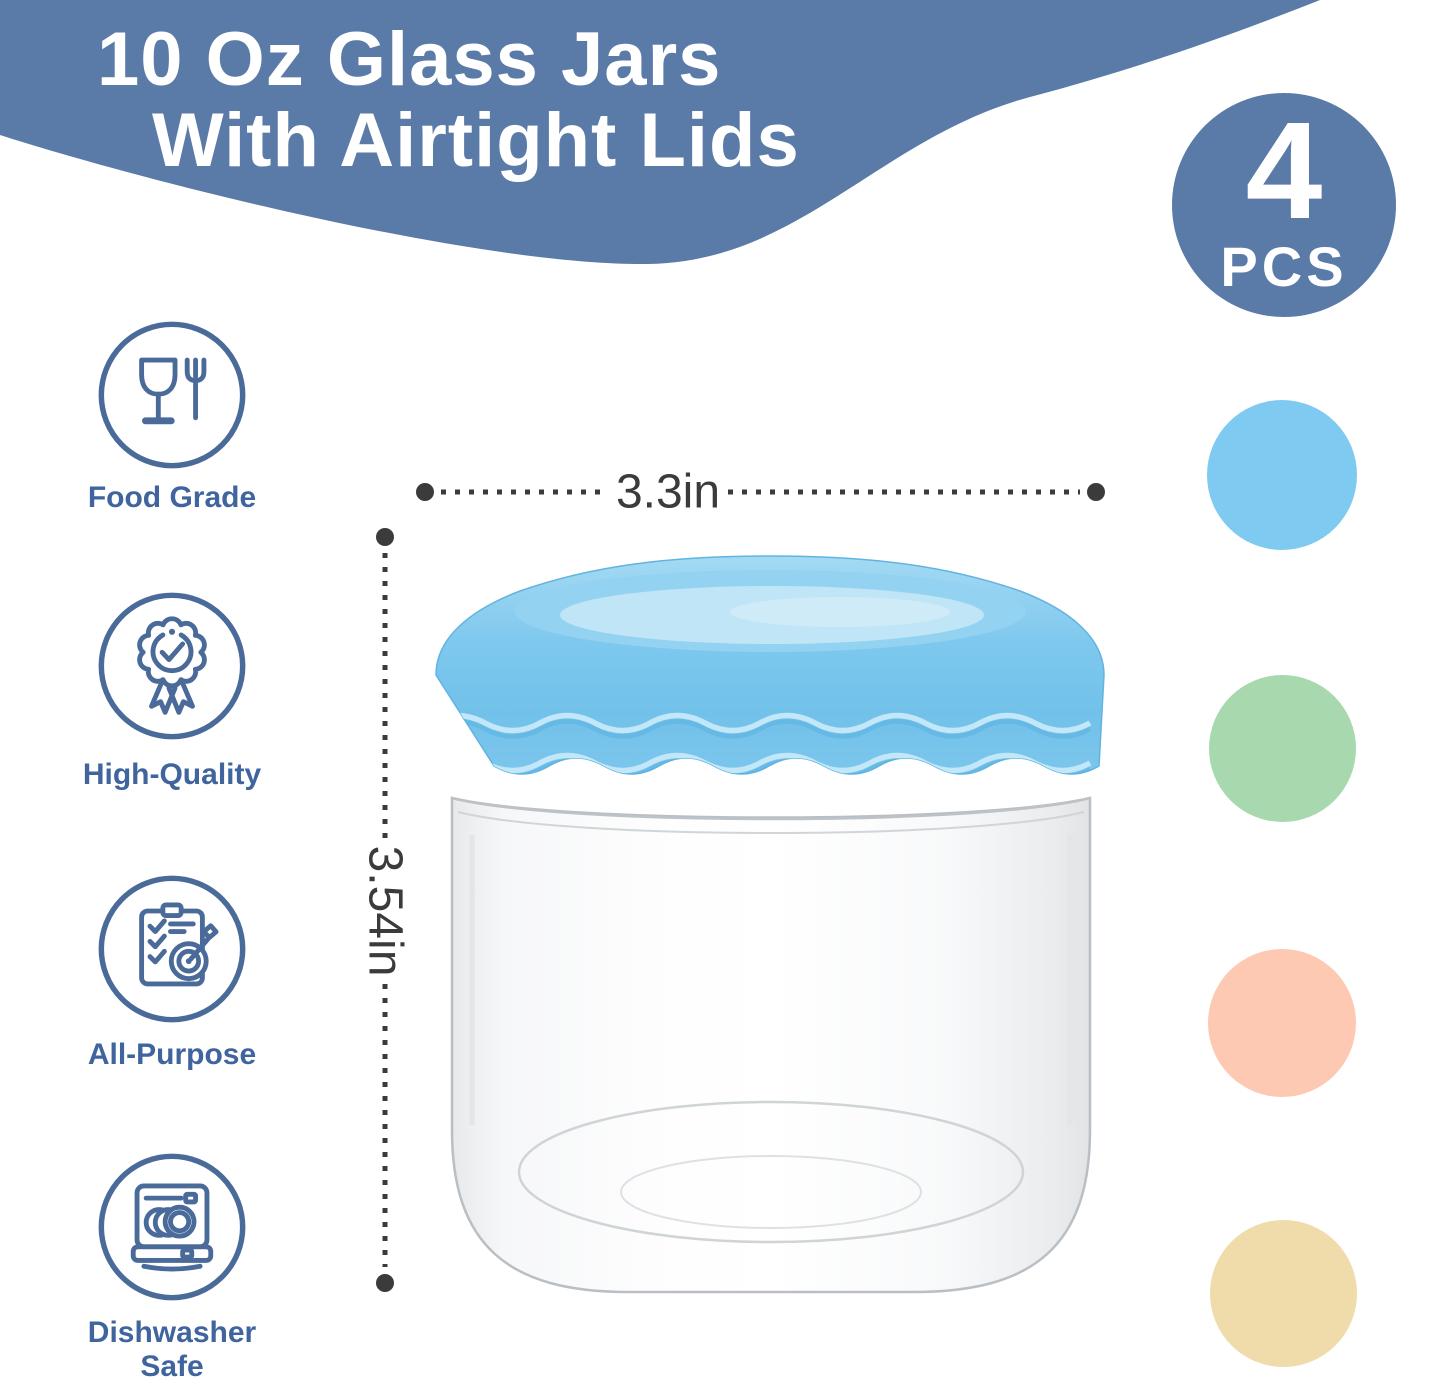 This screenshot has height=1382, width=1445. I want to click on width-dimension: 3.3in, so click(760, 492).